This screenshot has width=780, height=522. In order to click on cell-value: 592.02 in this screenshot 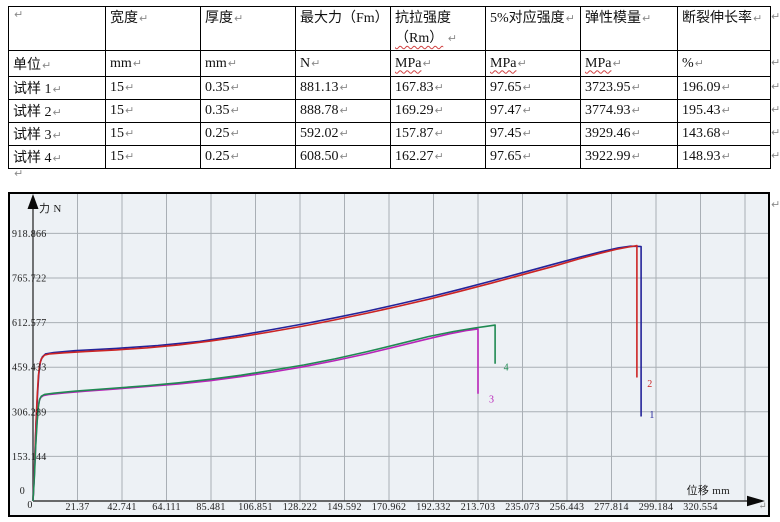, I will do `click(319, 133)`.